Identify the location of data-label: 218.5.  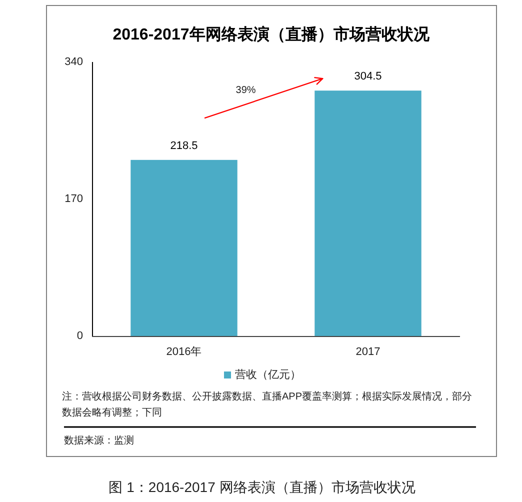
(184, 146).